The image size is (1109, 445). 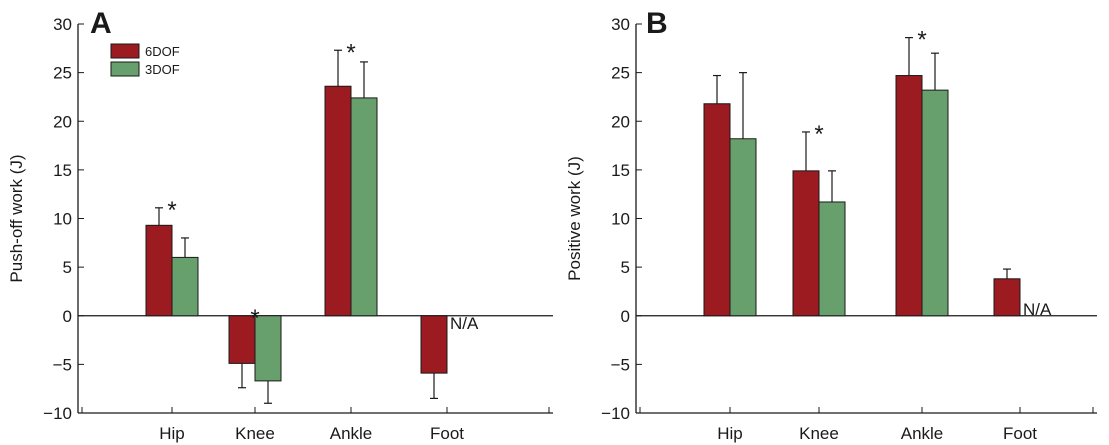 I want to click on legend-label: 3DOF, so click(x=162, y=69).